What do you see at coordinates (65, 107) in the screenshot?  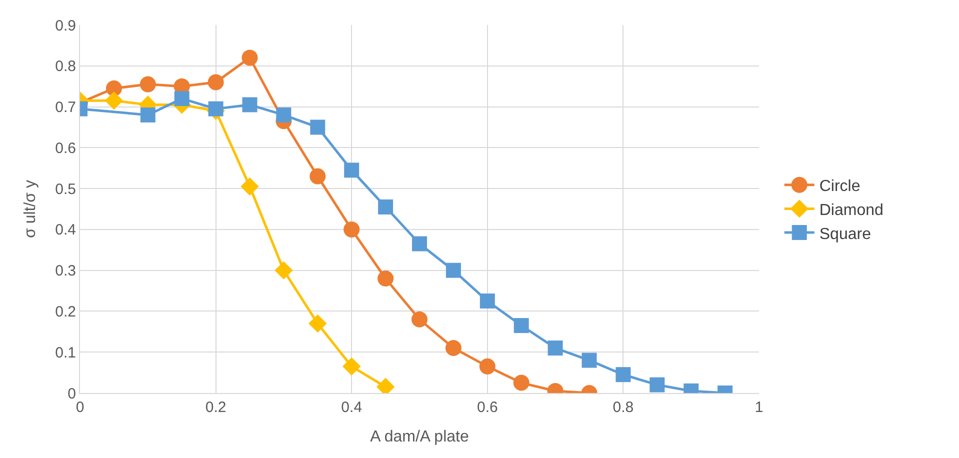 I see `y-tick-label: 0.7` at bounding box center [65, 107].